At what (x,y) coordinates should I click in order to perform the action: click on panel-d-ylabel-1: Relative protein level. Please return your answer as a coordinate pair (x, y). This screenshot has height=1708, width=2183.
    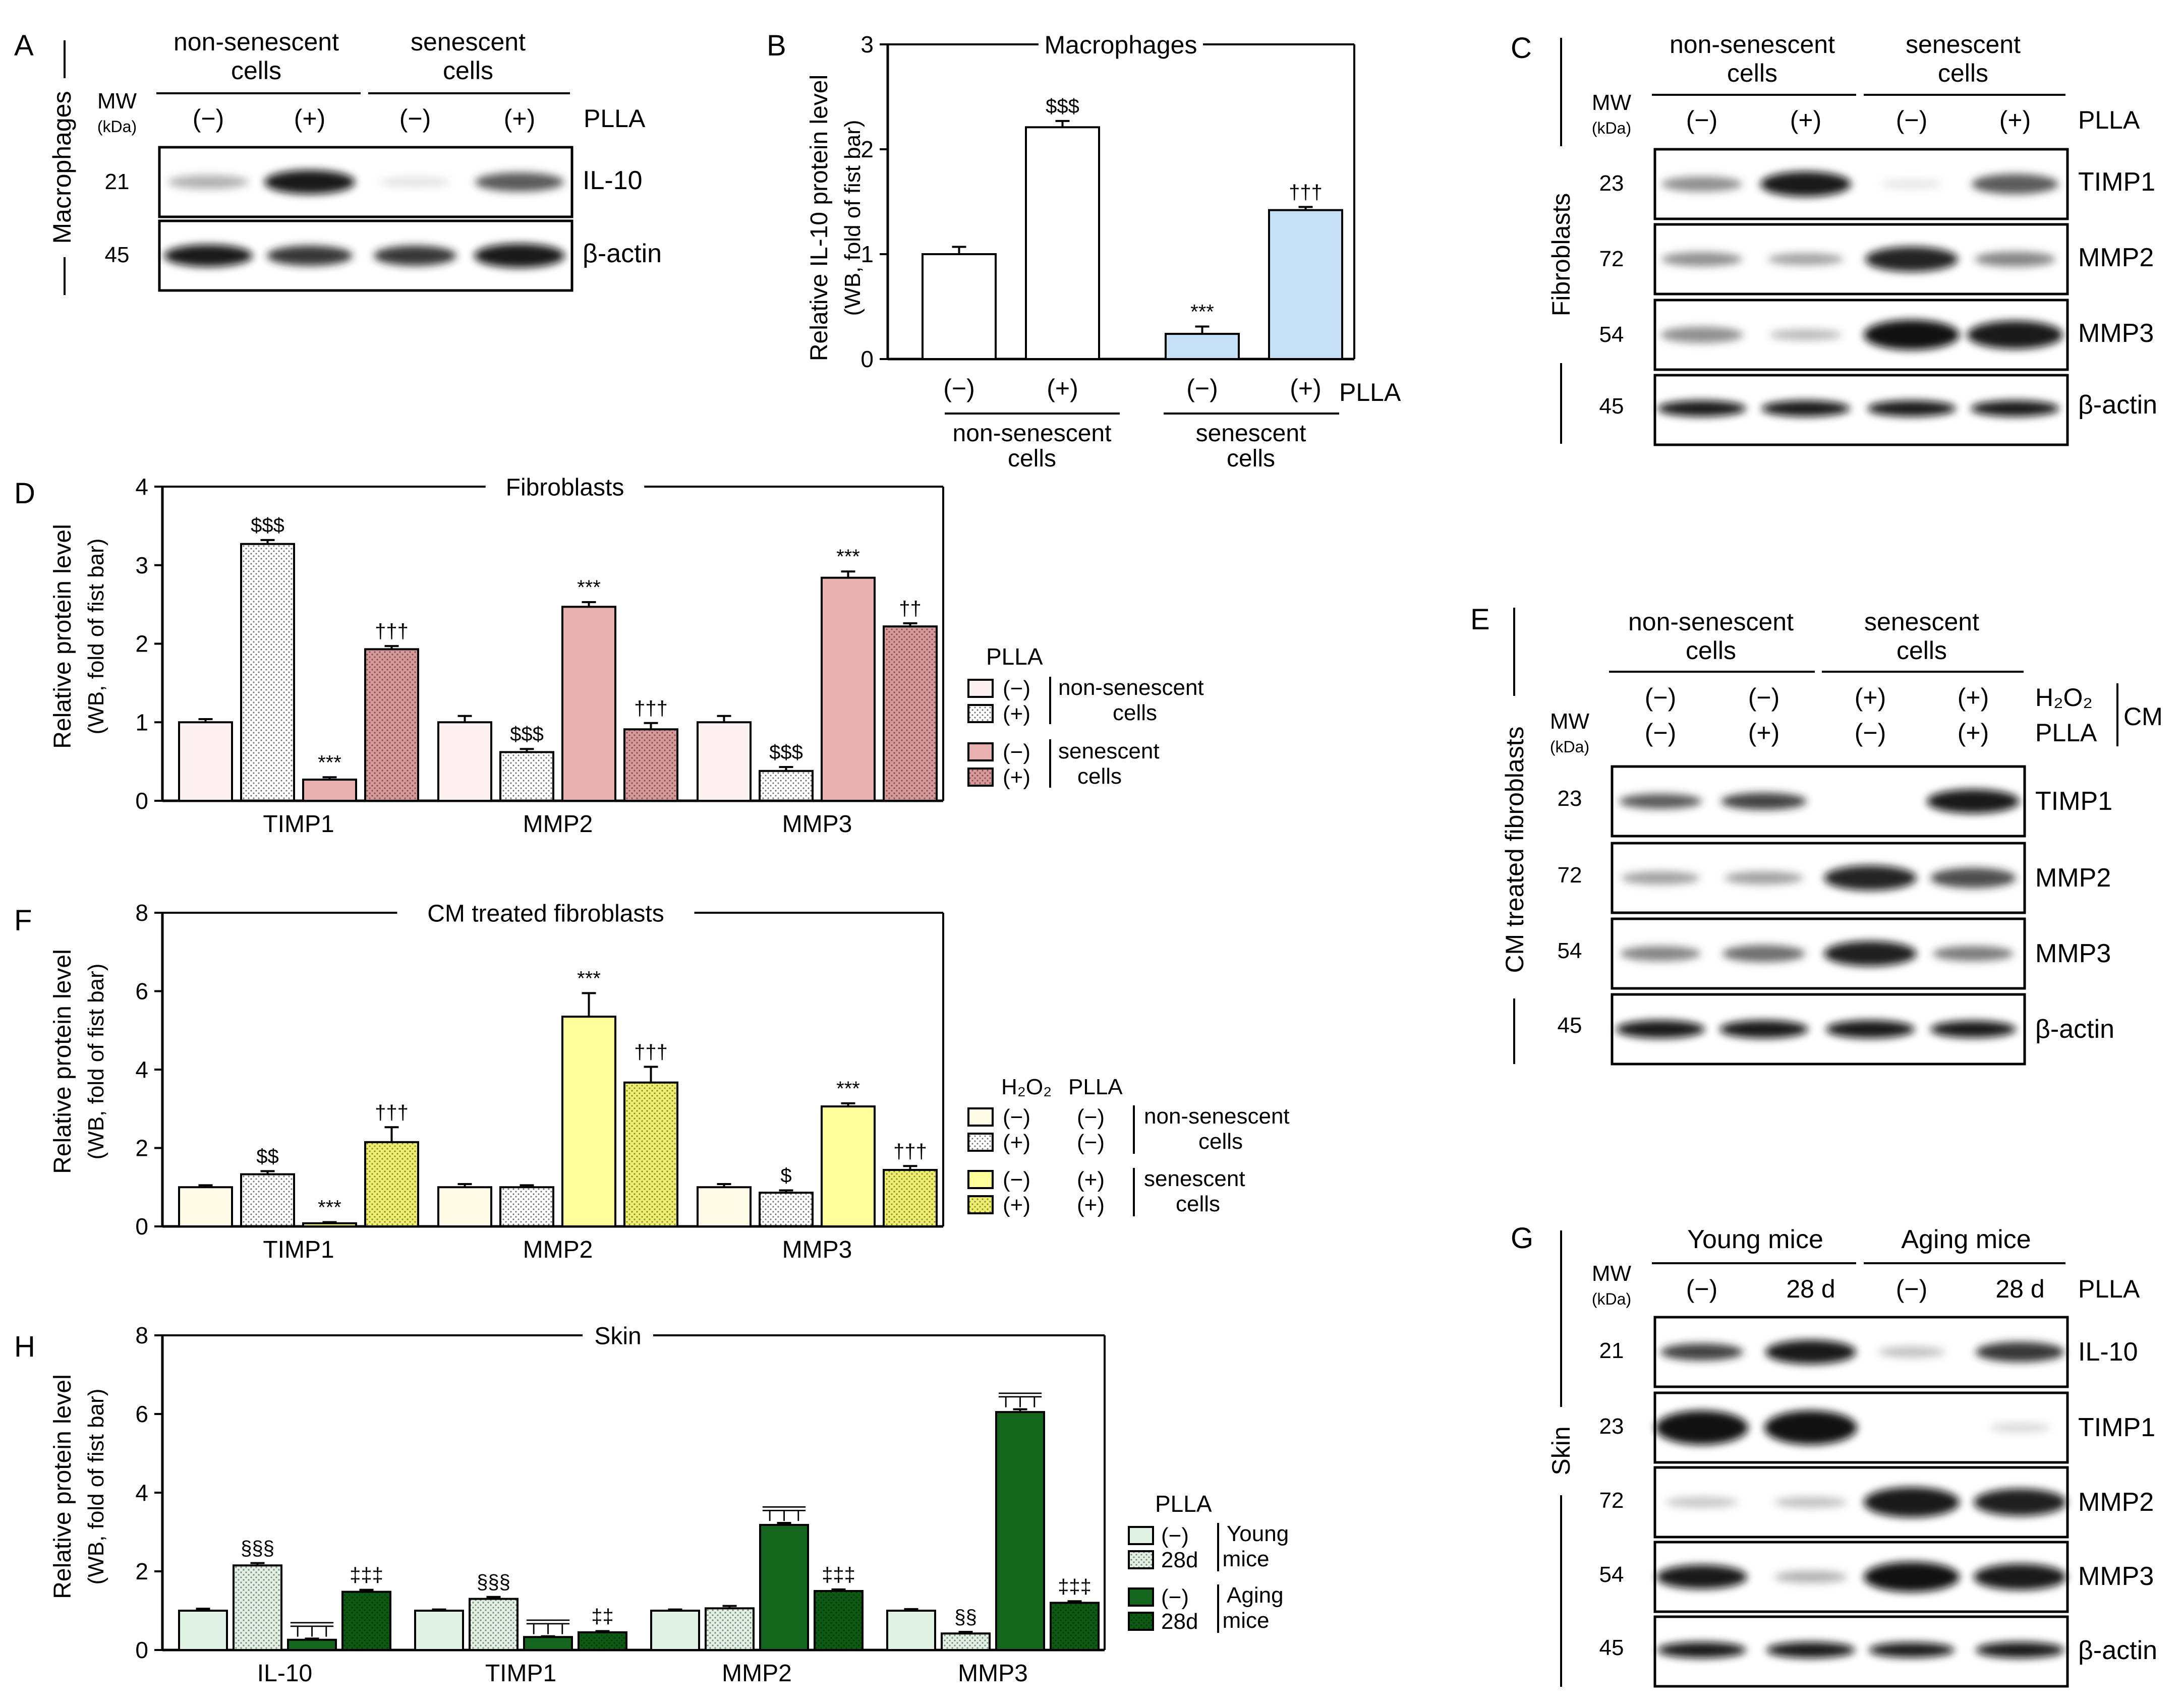
    Looking at the image, I should click on (62, 636).